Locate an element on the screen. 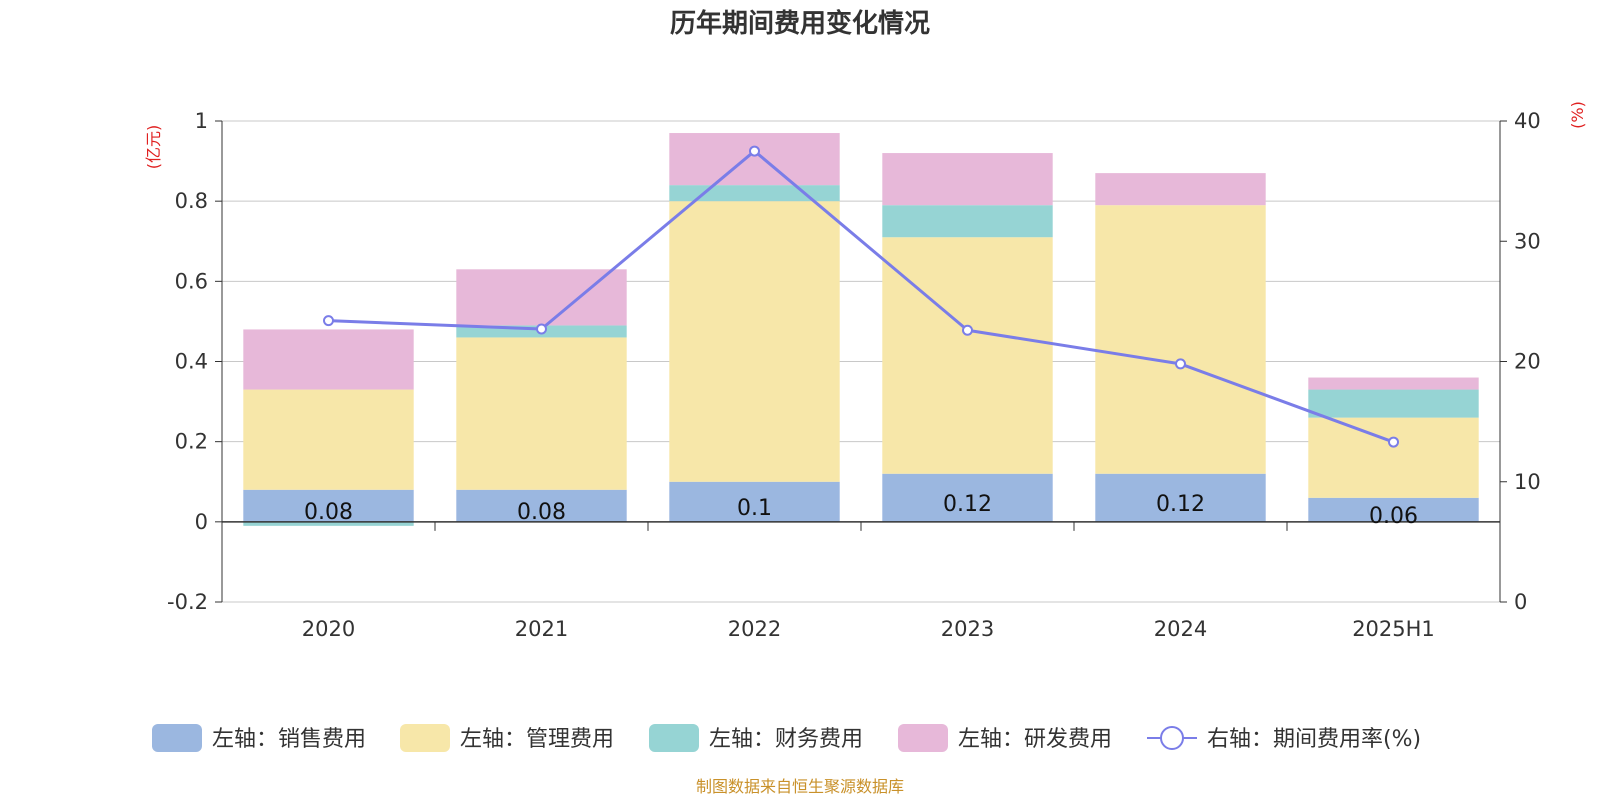  right-tick-label: 0 is located at coordinates (1520, 602).